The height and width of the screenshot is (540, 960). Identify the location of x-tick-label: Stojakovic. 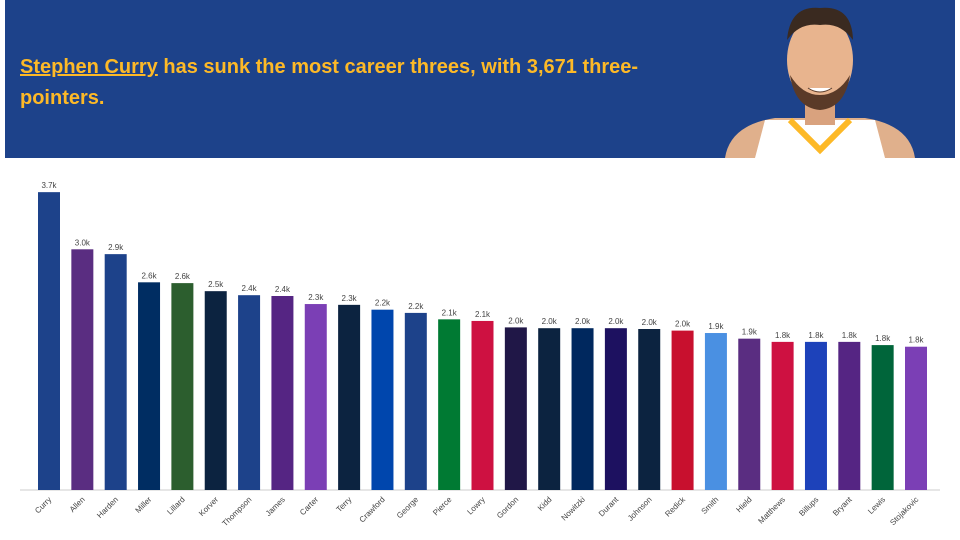
(904, 511).